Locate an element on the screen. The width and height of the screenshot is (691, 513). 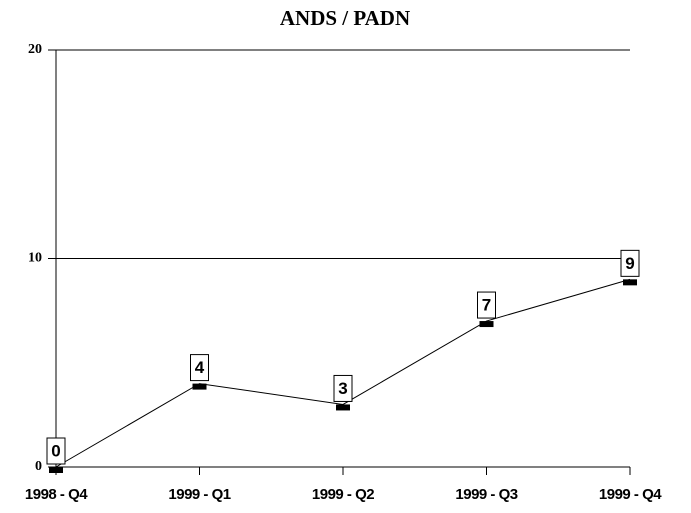
y-tick-label: 10 is located at coordinates (35, 258).